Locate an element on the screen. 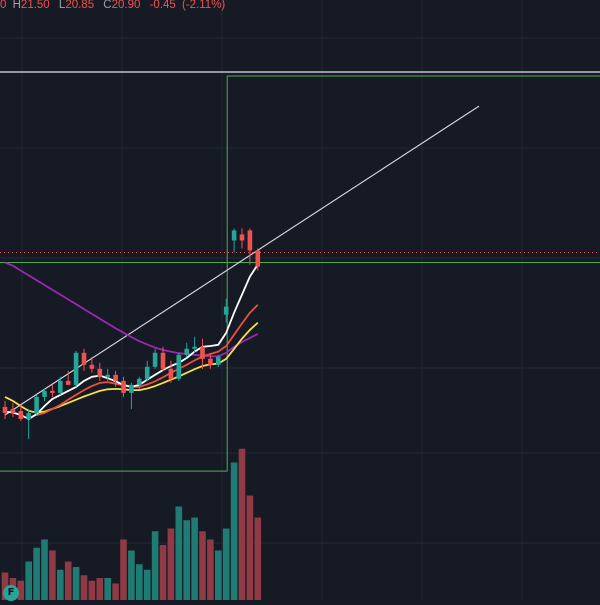  legend-close: C20.90 is located at coordinates (123, 5).